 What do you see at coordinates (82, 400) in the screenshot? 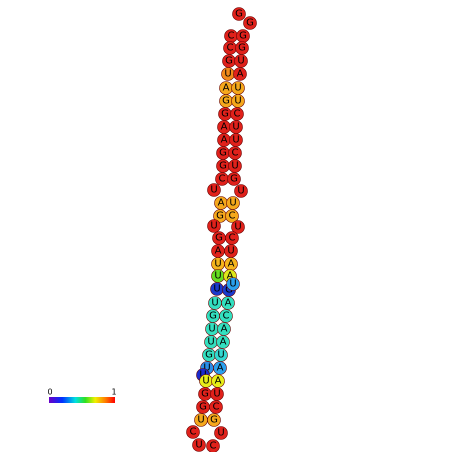
I see `legend-bar` at bounding box center [82, 400].